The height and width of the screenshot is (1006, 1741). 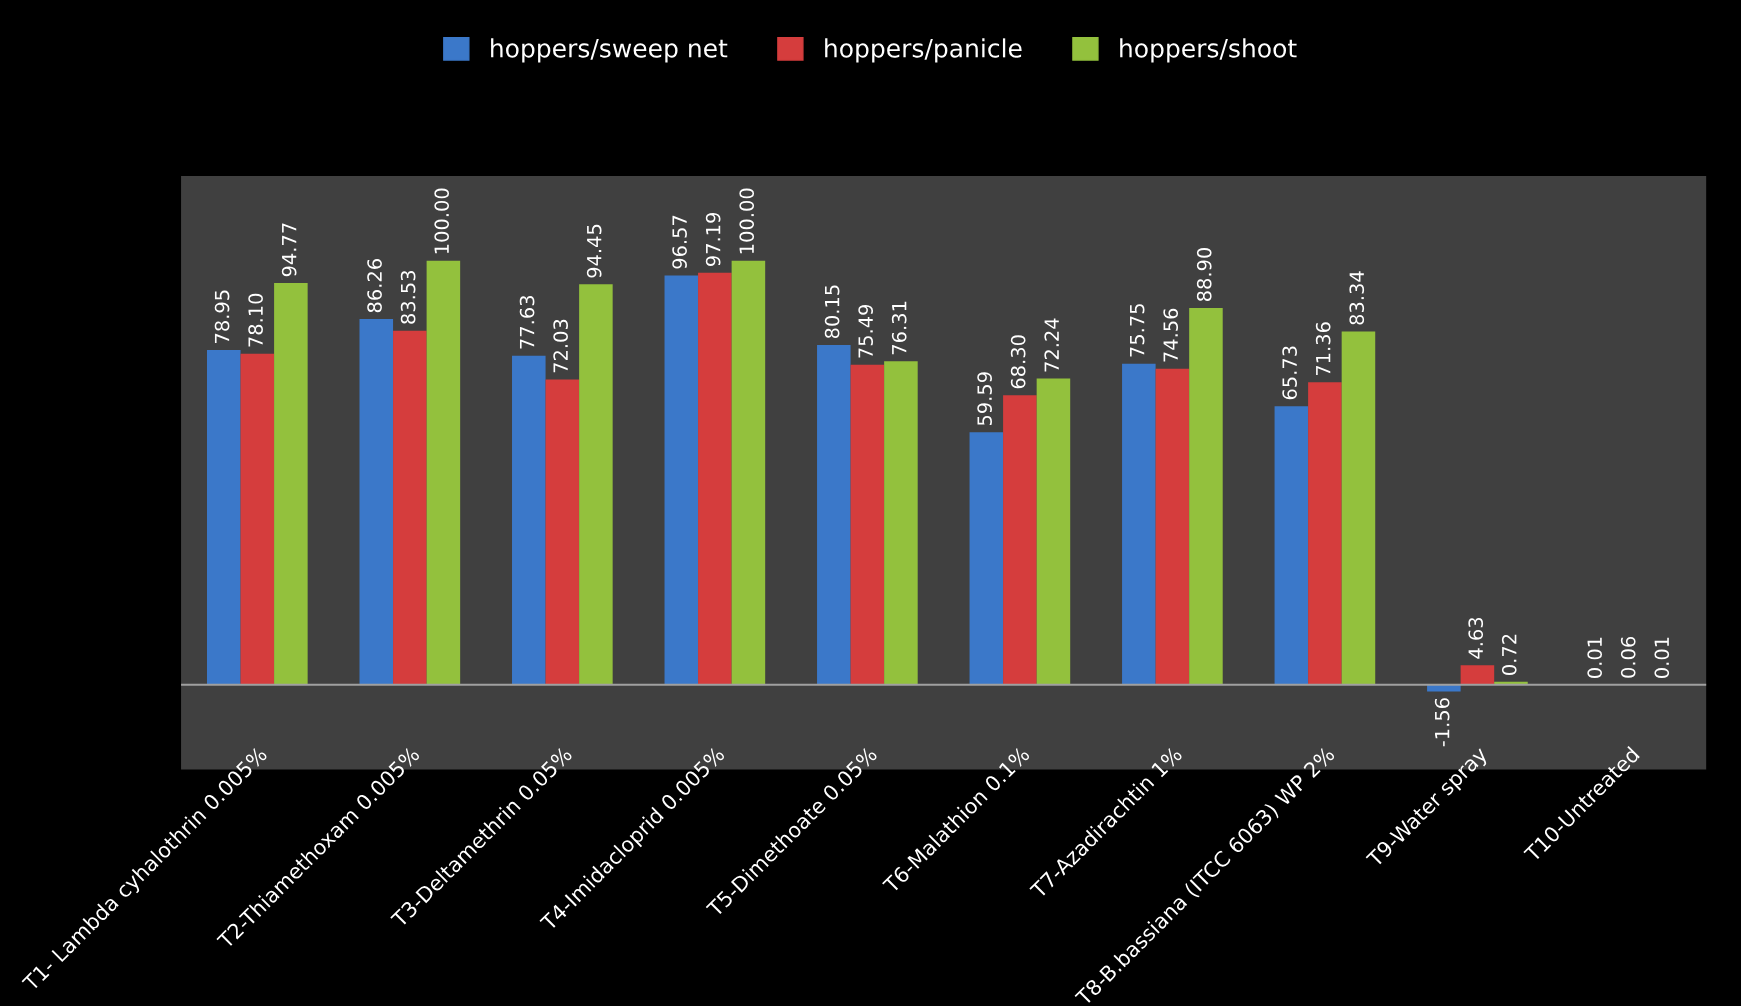 What do you see at coordinates (560, 346) in the screenshot?
I see `data-label: 72.03` at bounding box center [560, 346].